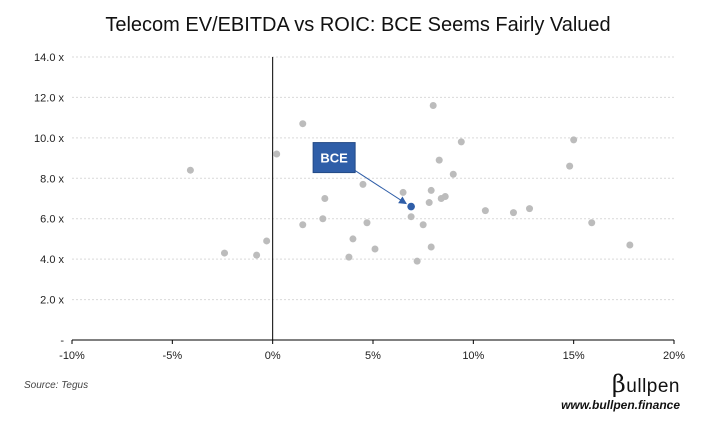 Image resolution: width=716 pixels, height=429 pixels. I want to click on bce-annotation: BCE, so click(359, 173).